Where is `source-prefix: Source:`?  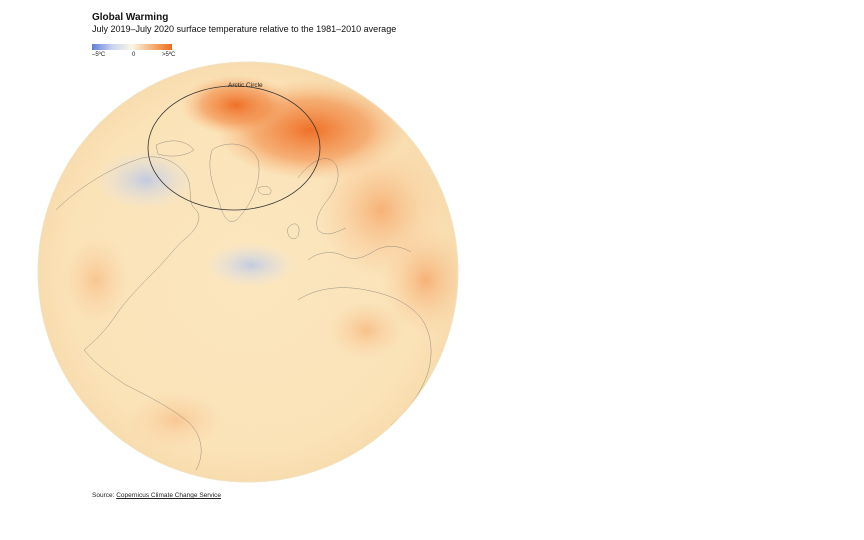 source-prefix: Source: is located at coordinates (103, 495).